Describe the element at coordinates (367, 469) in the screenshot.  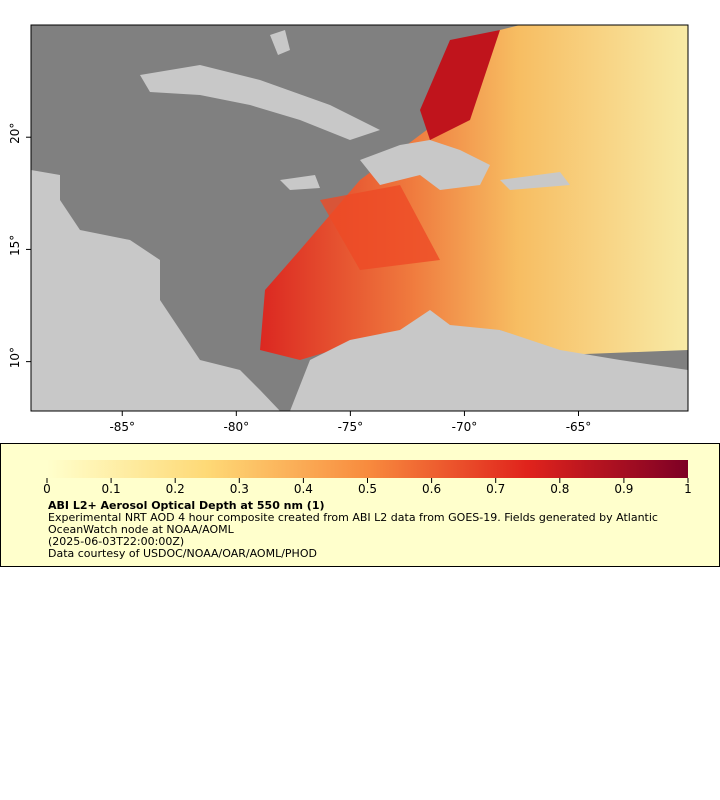
I see `colorbar` at that location.